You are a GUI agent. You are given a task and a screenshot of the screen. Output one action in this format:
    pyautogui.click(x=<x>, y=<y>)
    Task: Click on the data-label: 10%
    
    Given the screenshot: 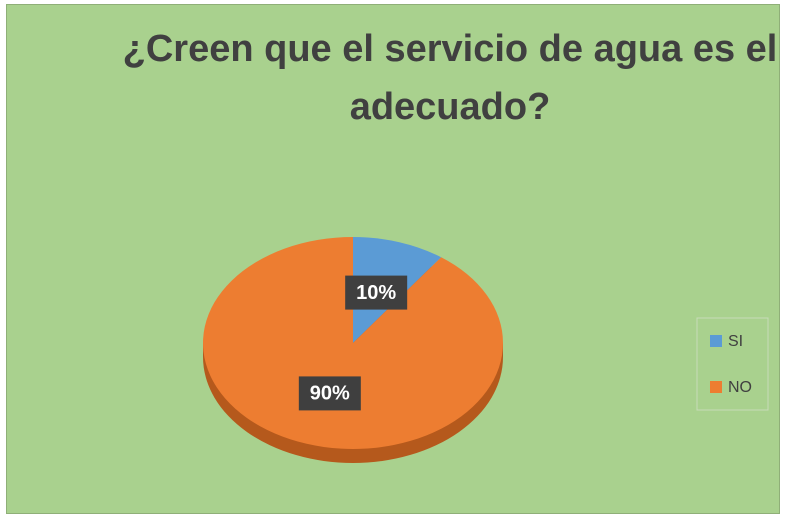 What is the action you would take?
    pyautogui.click(x=376, y=293)
    